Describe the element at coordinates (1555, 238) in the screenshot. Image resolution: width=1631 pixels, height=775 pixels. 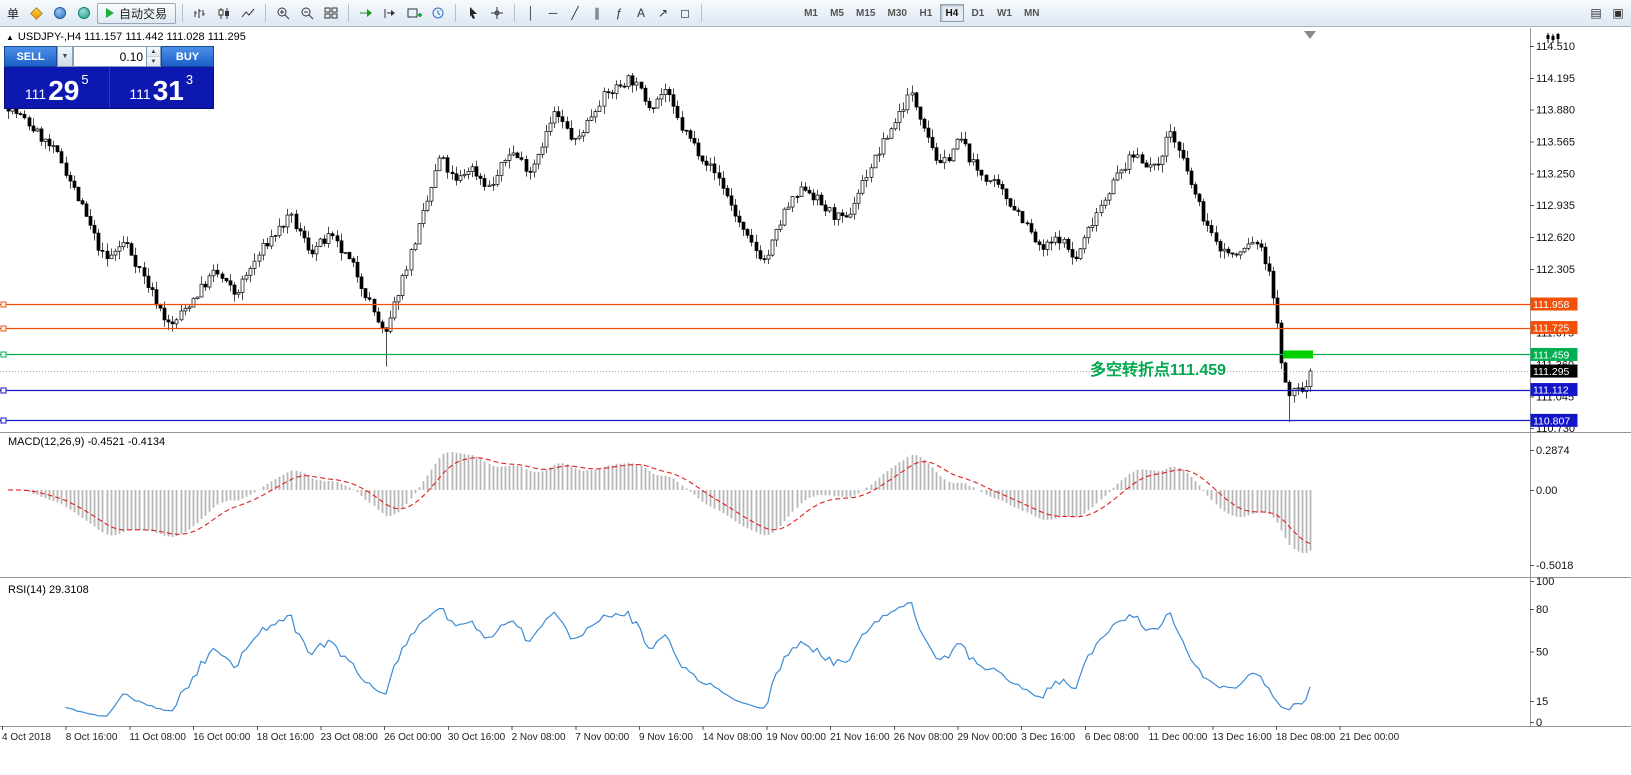
I see `svg-text: 112.620` at that location.